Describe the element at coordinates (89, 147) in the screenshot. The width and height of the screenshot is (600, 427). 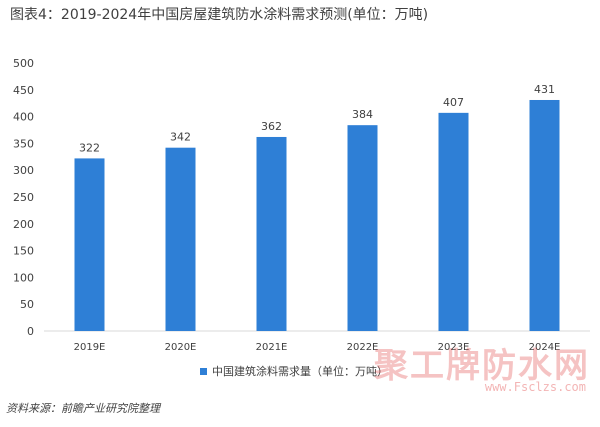
I see `data-label: 322` at that location.